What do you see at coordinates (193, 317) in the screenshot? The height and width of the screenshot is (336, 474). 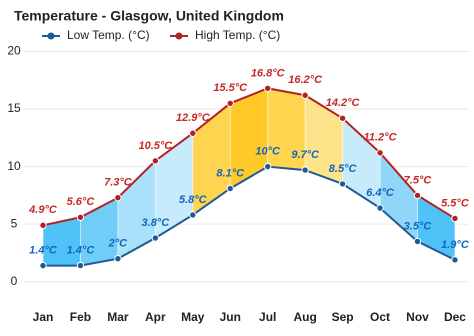 I see `x-tick-label: May` at bounding box center [193, 317].